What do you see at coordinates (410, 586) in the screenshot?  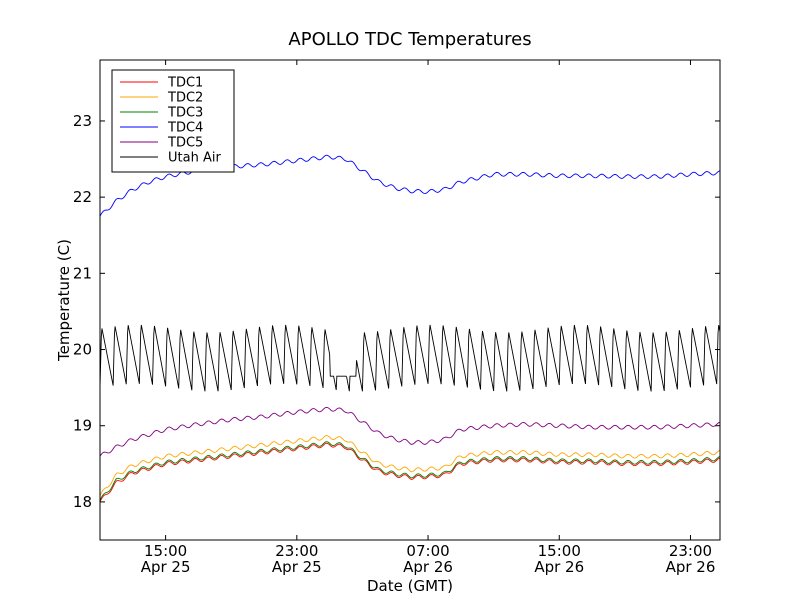 I see `x-axis-label: Date (GMT)` at bounding box center [410, 586].